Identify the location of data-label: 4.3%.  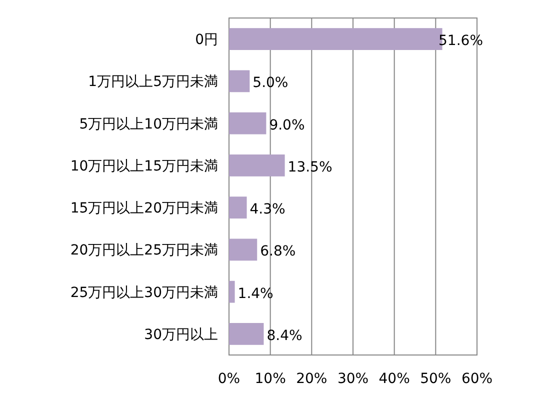
(268, 210).